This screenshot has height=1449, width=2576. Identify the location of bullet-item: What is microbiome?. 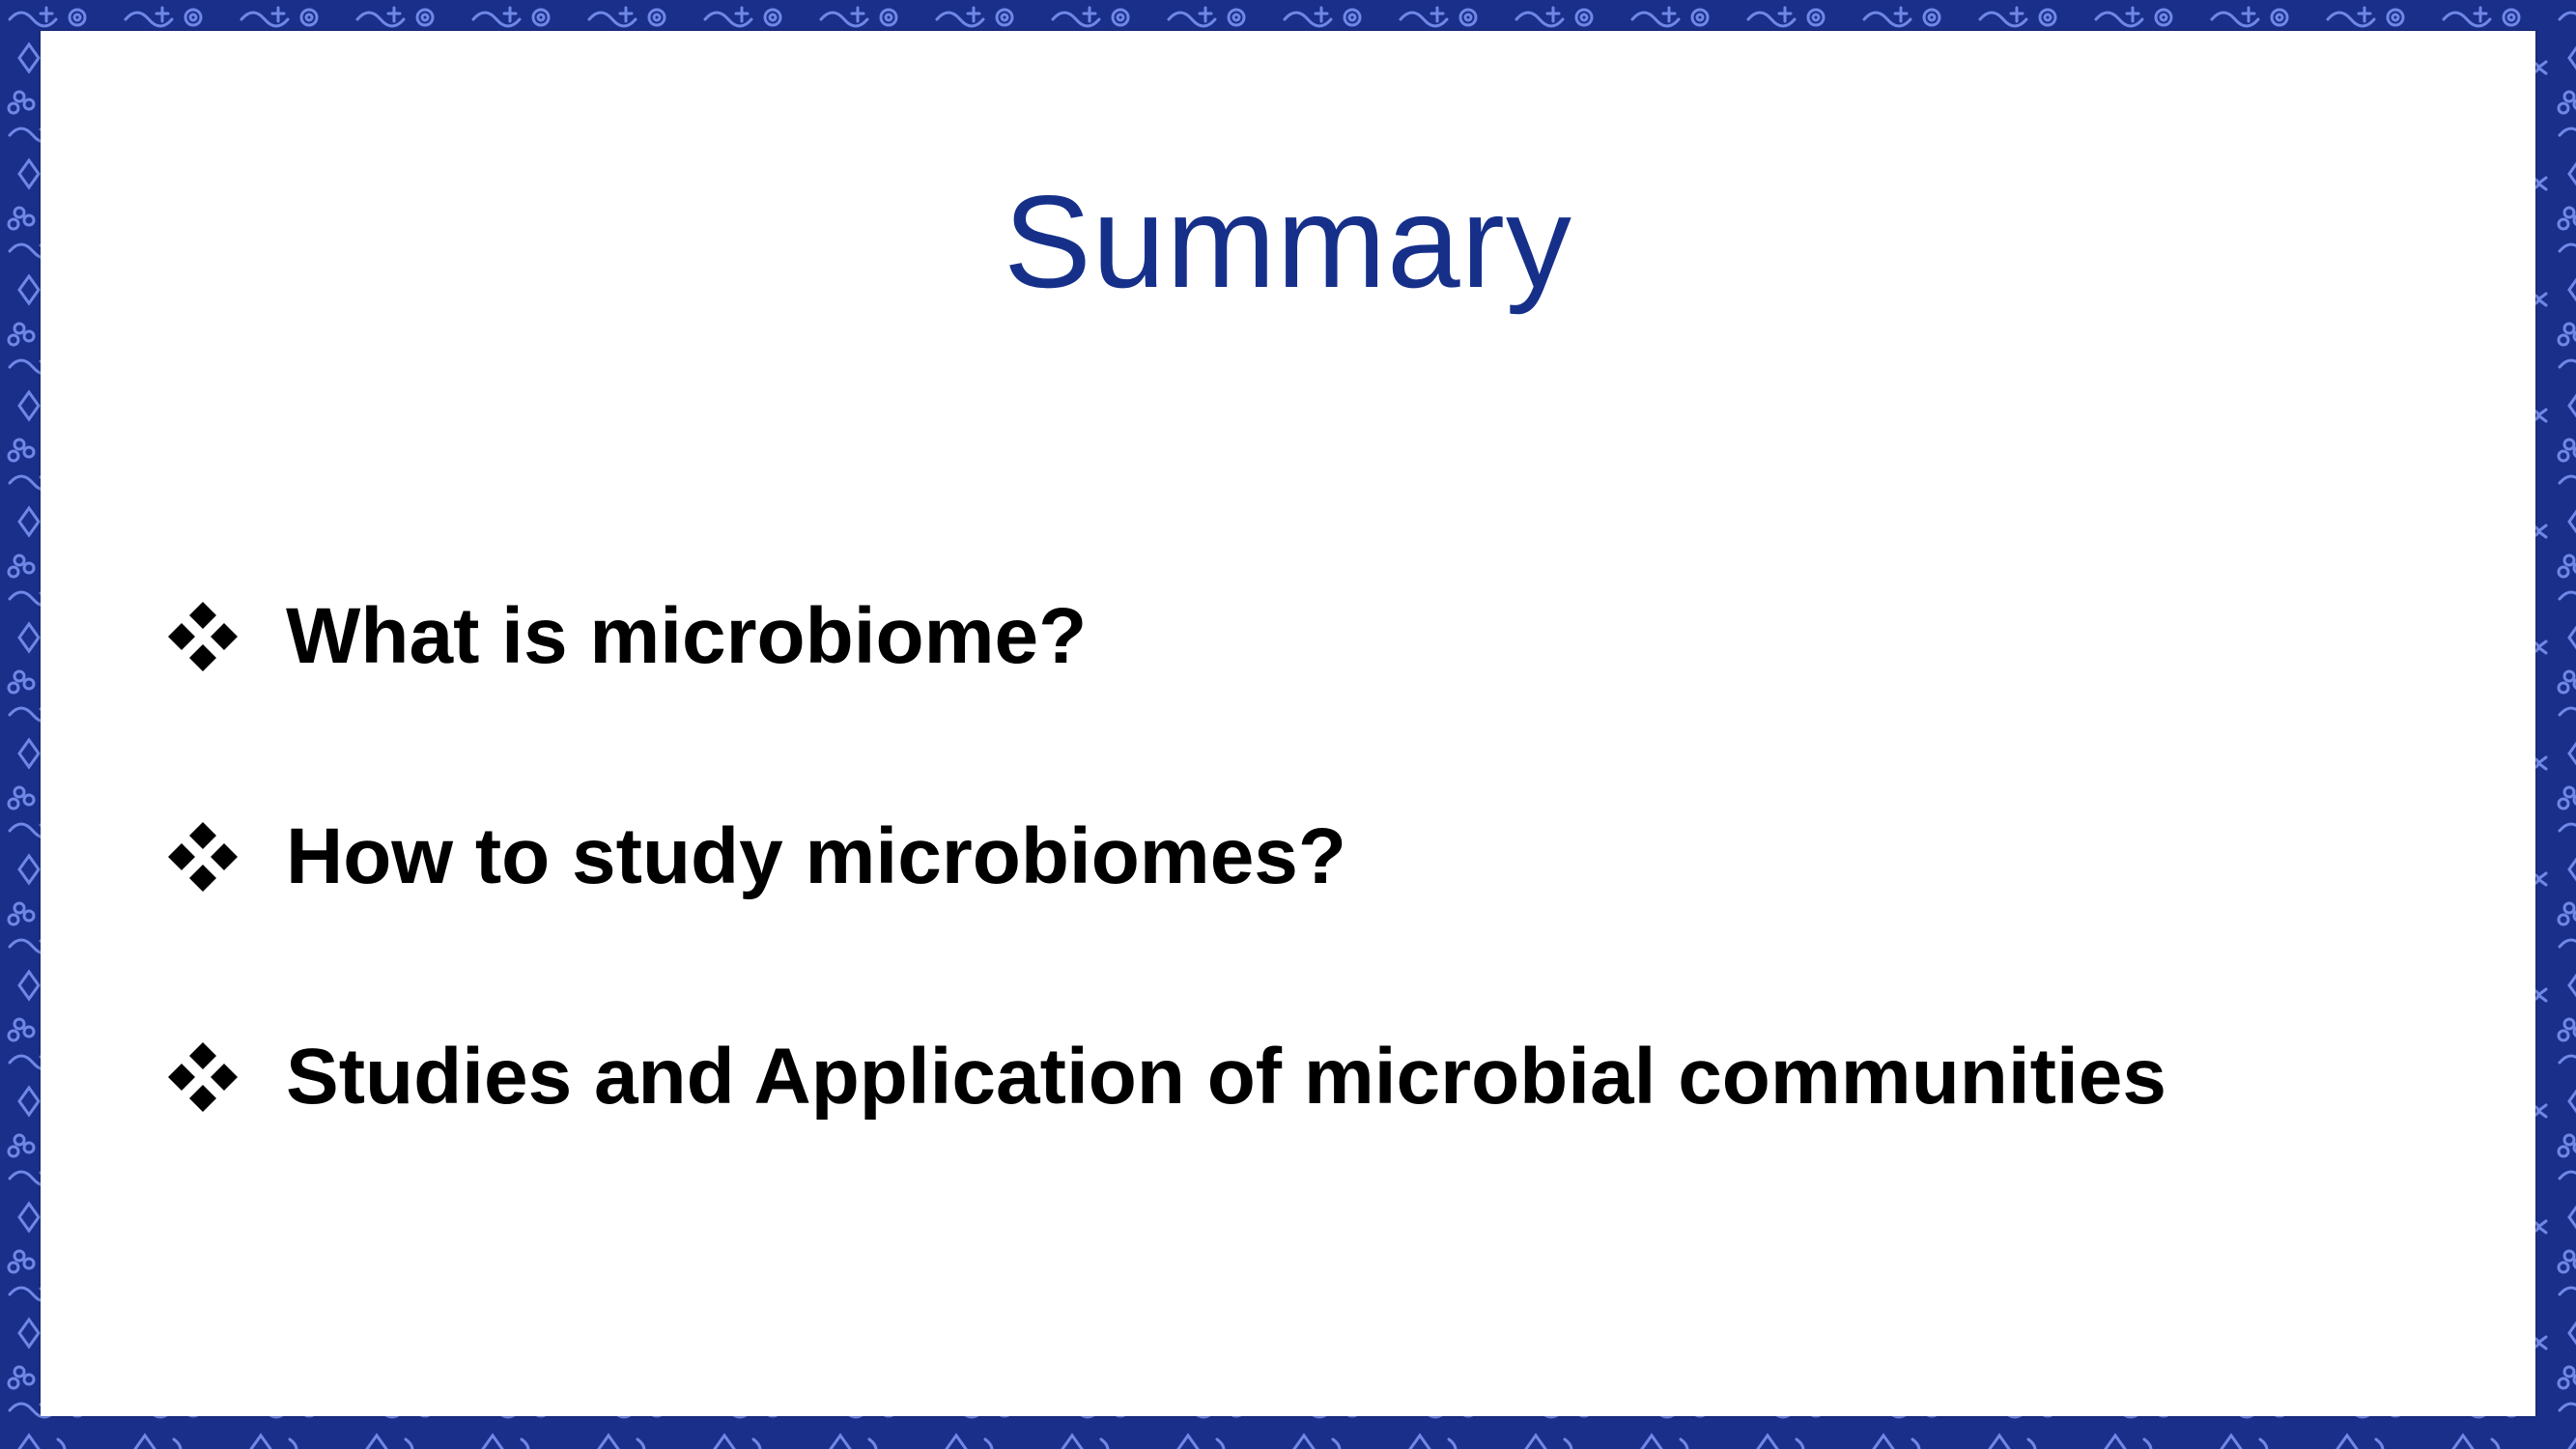
(625, 636).